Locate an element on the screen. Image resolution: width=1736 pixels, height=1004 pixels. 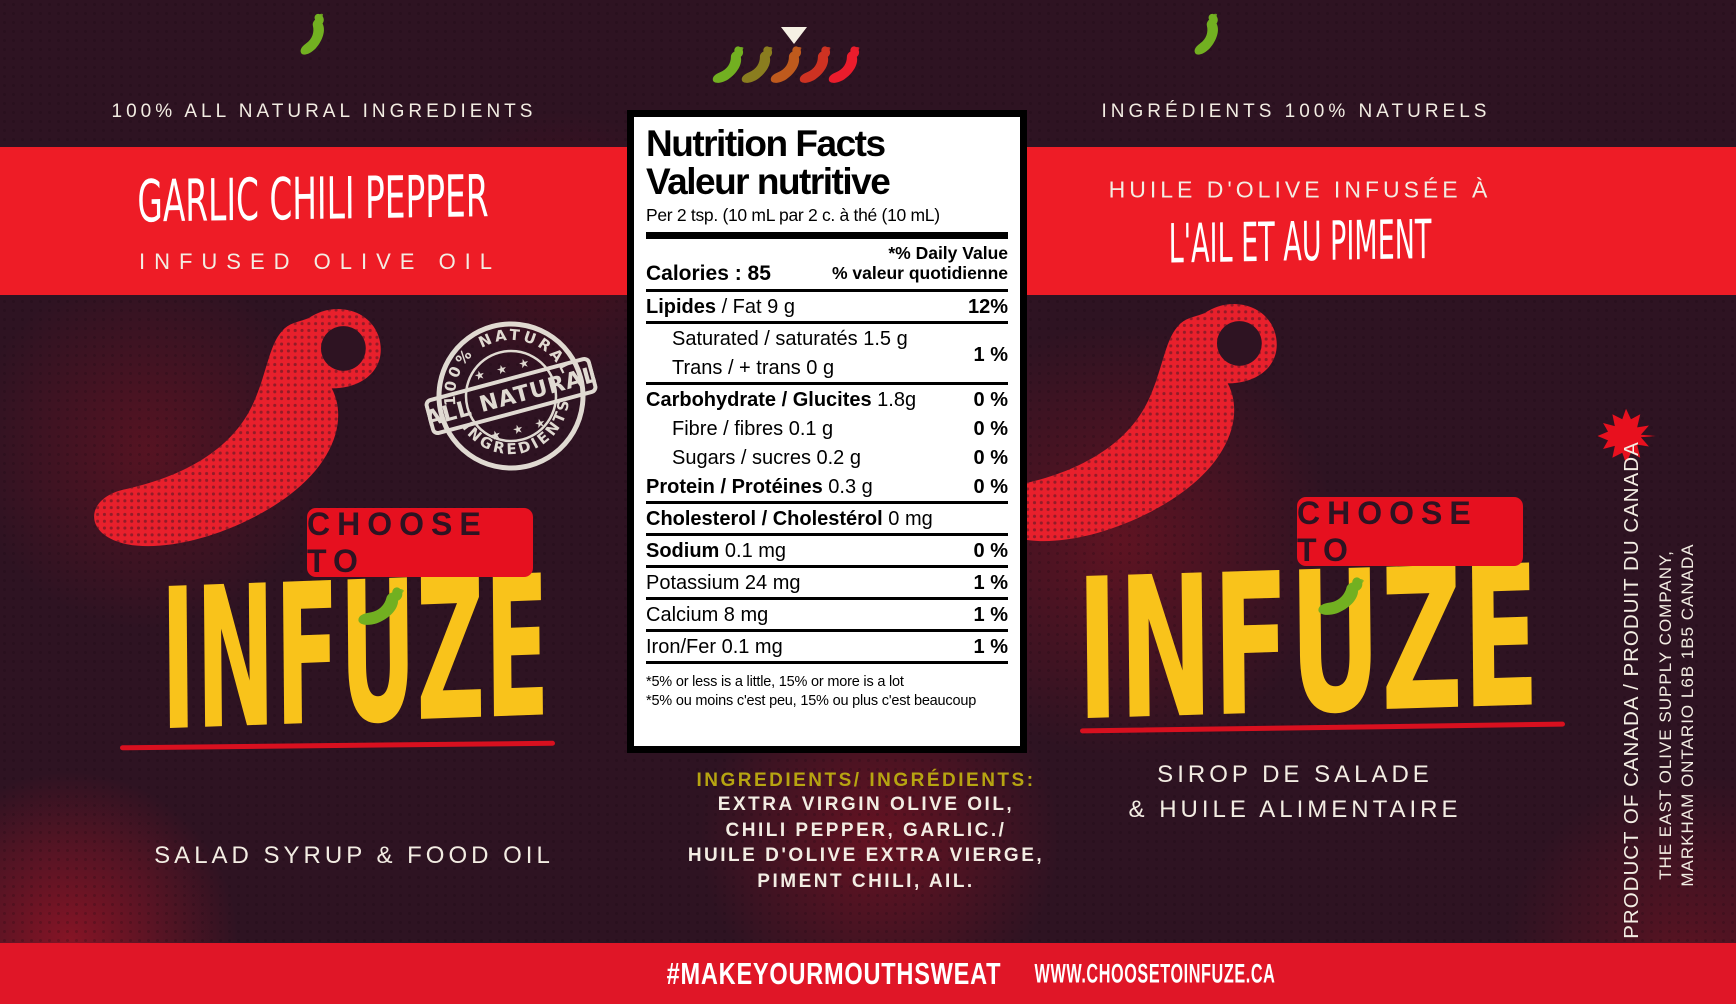
right-footer-line2: & HUILE ALIMENTAIRE is located at coordinates (1295, 809).